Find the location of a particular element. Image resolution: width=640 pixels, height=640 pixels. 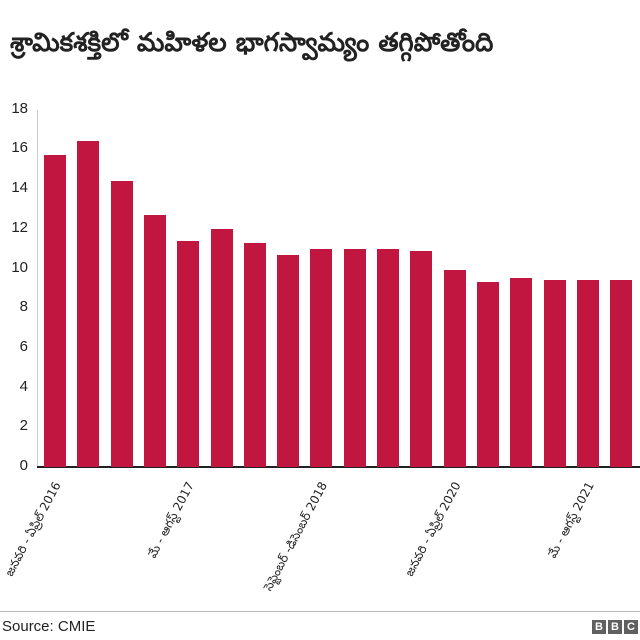

y-tick-label: 14 is located at coordinates (19, 188).